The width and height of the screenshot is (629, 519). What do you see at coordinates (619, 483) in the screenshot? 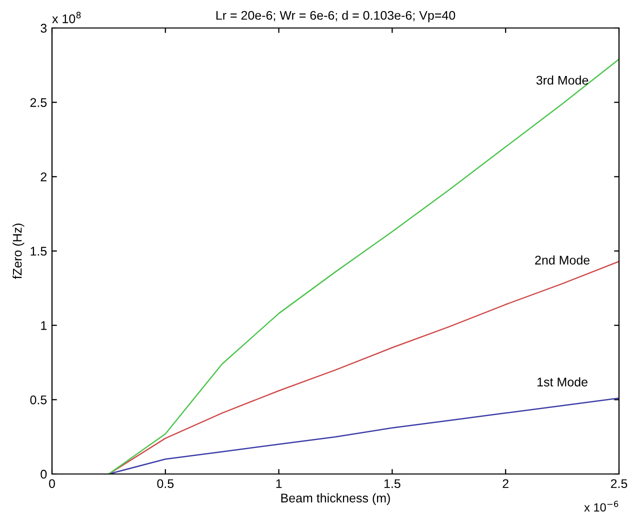
I see `x-tick-label: 2.5` at bounding box center [619, 483].